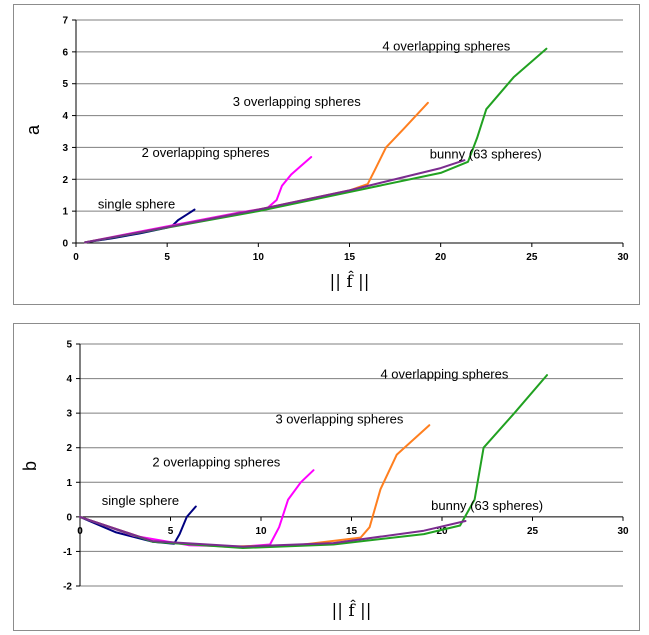 Image resolution: width=649 pixels, height=635 pixels. I want to click on chart-b-y-tick-label: 5, so click(69, 345).